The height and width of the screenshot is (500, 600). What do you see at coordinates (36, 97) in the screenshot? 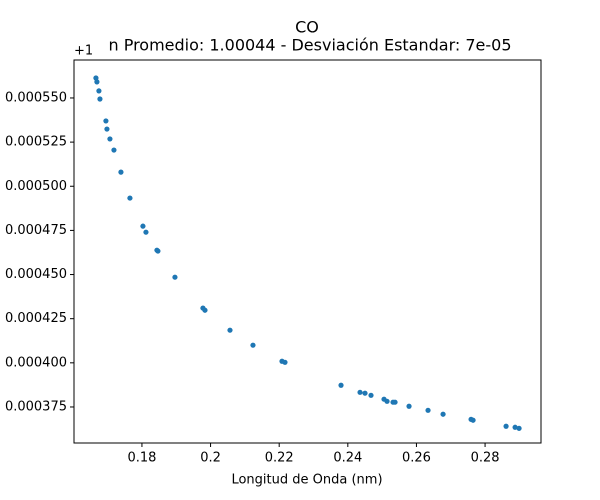
I see `y-tick-label: 0.000550` at bounding box center [36, 97].